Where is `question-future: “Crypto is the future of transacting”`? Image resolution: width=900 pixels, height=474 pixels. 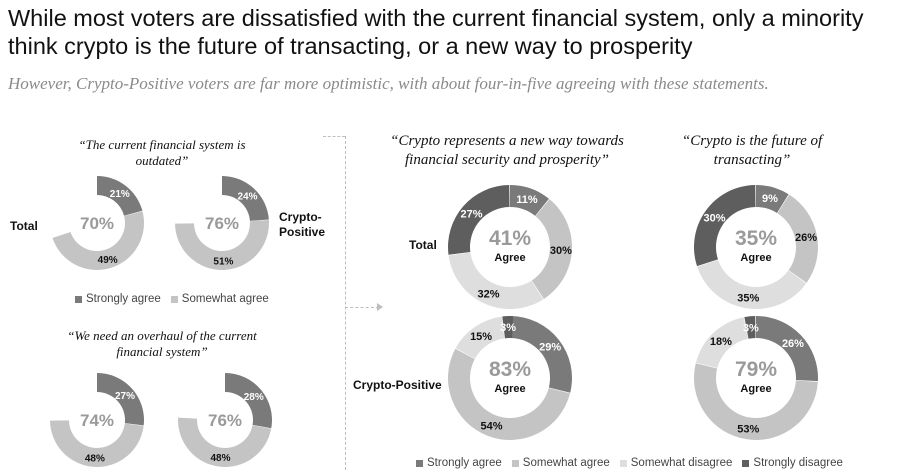 question-future: “Crypto is the future of transacting” is located at coordinates (752, 150).